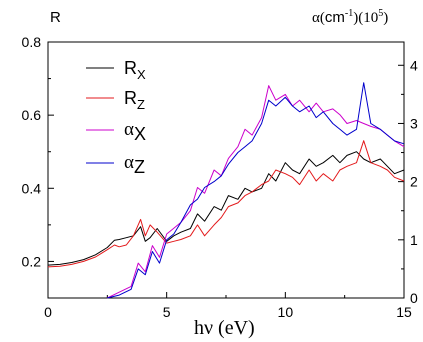 This screenshot has height=342, width=423. Describe the element at coordinates (48, 312) in the screenshot. I see `x-tick-label: 0` at that location.